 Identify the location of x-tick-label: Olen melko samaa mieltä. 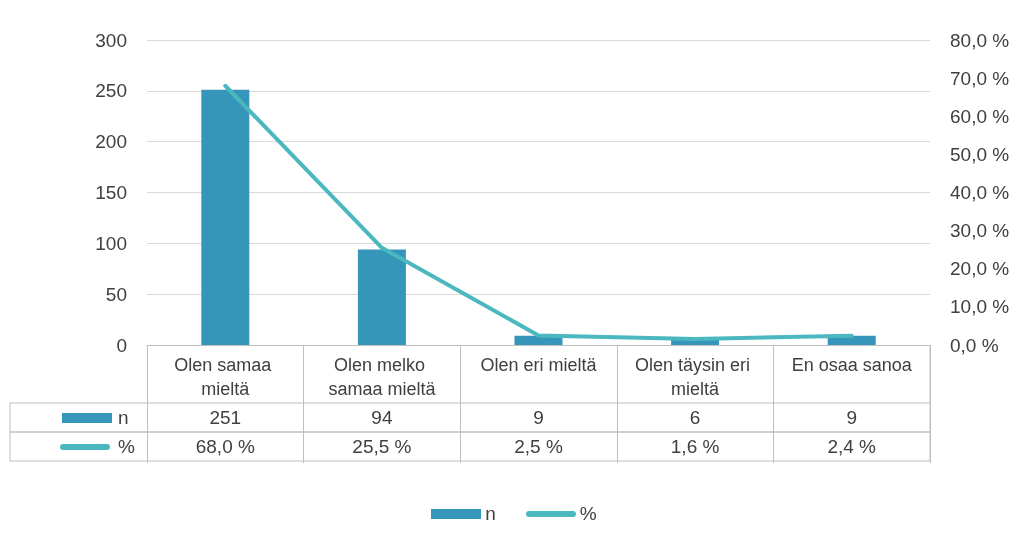
(382, 377).